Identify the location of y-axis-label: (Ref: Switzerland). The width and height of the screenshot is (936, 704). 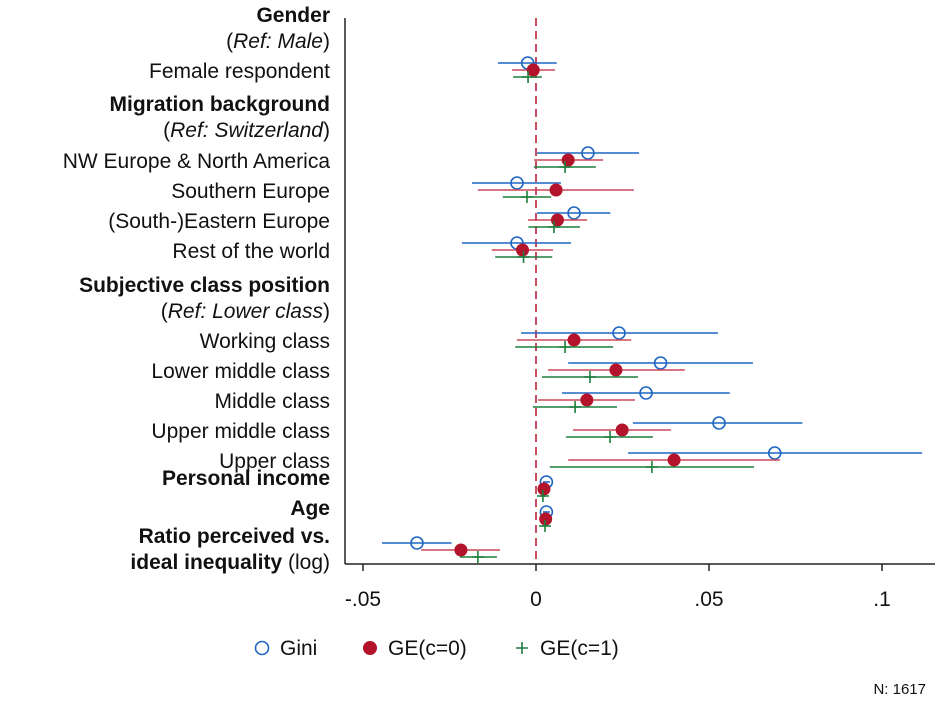
(246, 130).